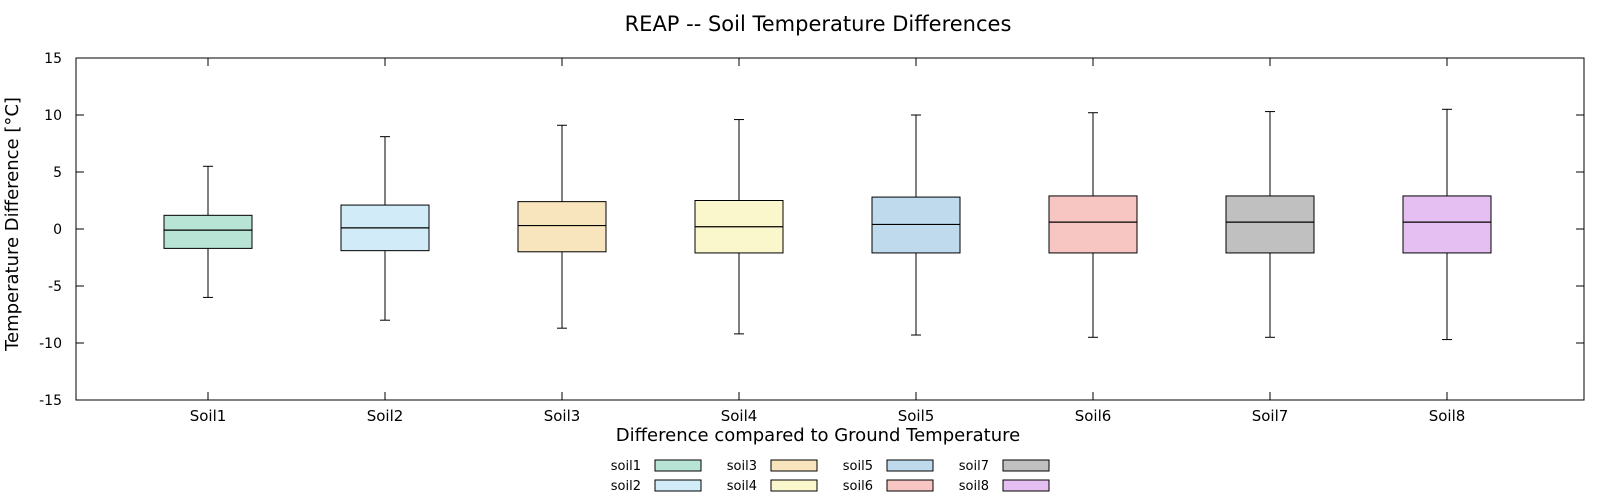 The height and width of the screenshot is (500, 1600). What do you see at coordinates (858, 486) in the screenshot?
I see `legend-label: soil6` at bounding box center [858, 486].